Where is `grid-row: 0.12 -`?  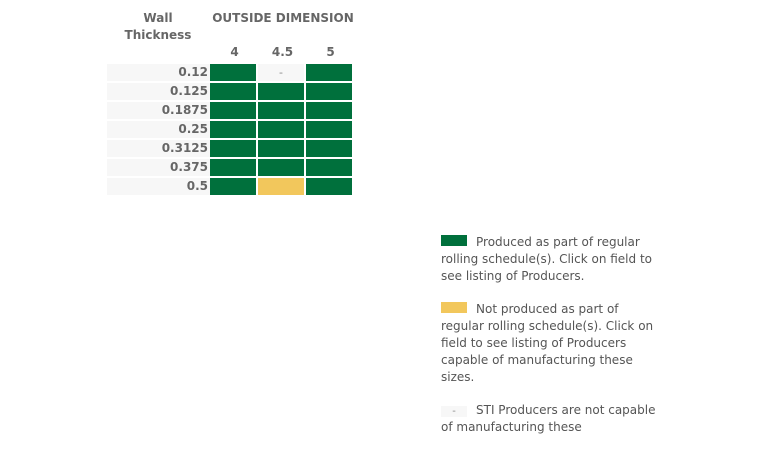 grid-row: 0.12 - is located at coordinates (230, 72).